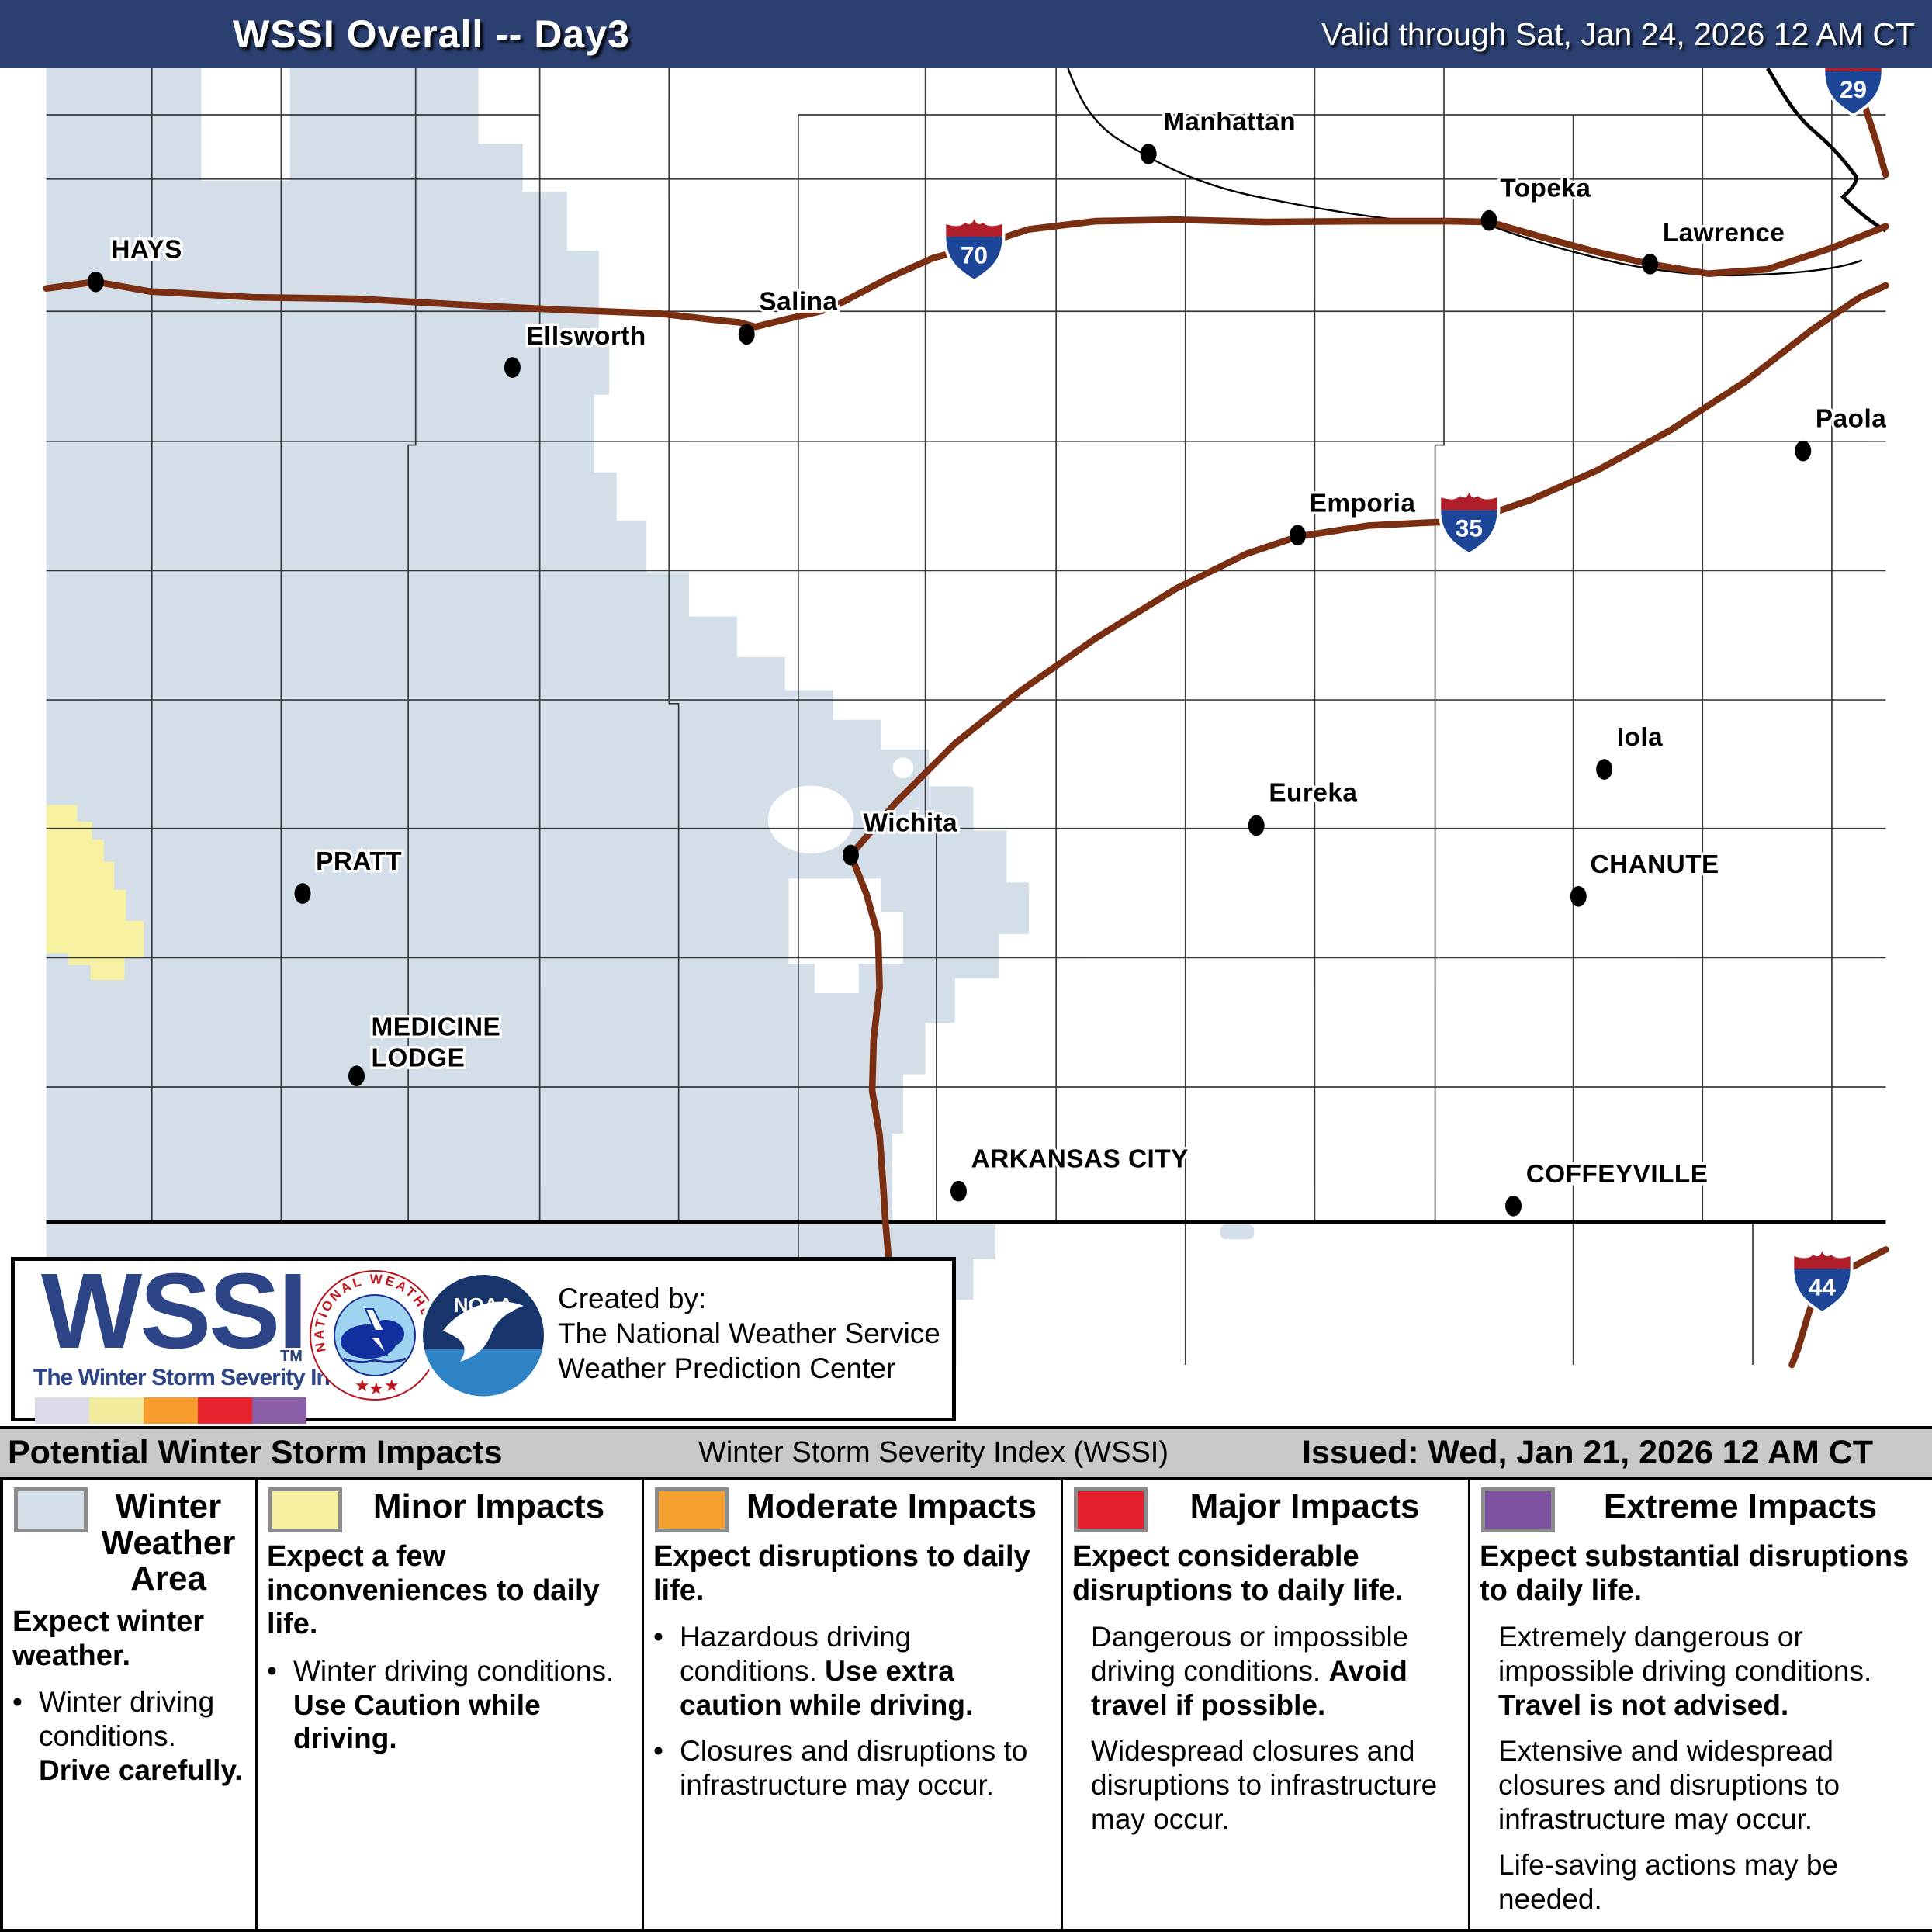 This screenshot has height=1932, width=1932. What do you see at coordinates (305, 1509) in the screenshot?
I see `minor-impacts-color-swatch` at bounding box center [305, 1509].